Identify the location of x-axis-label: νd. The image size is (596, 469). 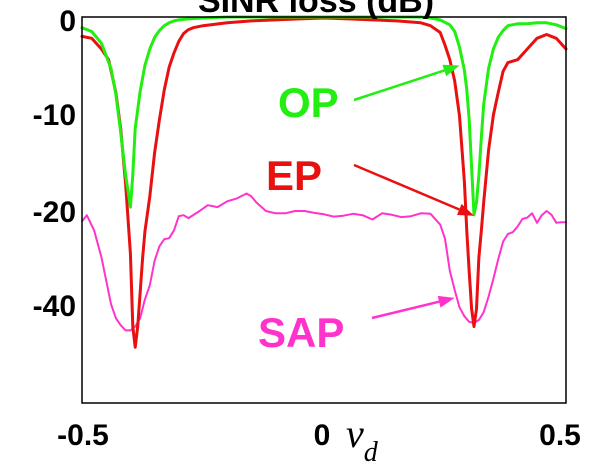
(362, 439).